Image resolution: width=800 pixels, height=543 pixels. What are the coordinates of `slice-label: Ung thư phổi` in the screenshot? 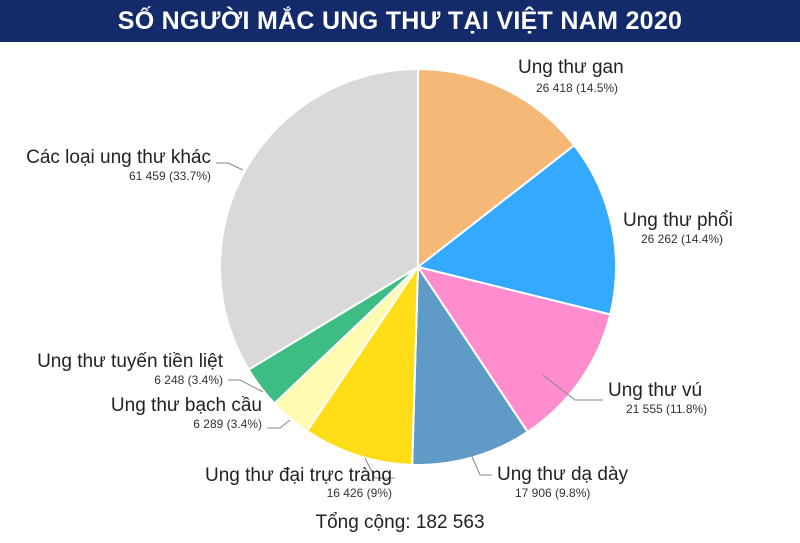 It's located at (678, 220).